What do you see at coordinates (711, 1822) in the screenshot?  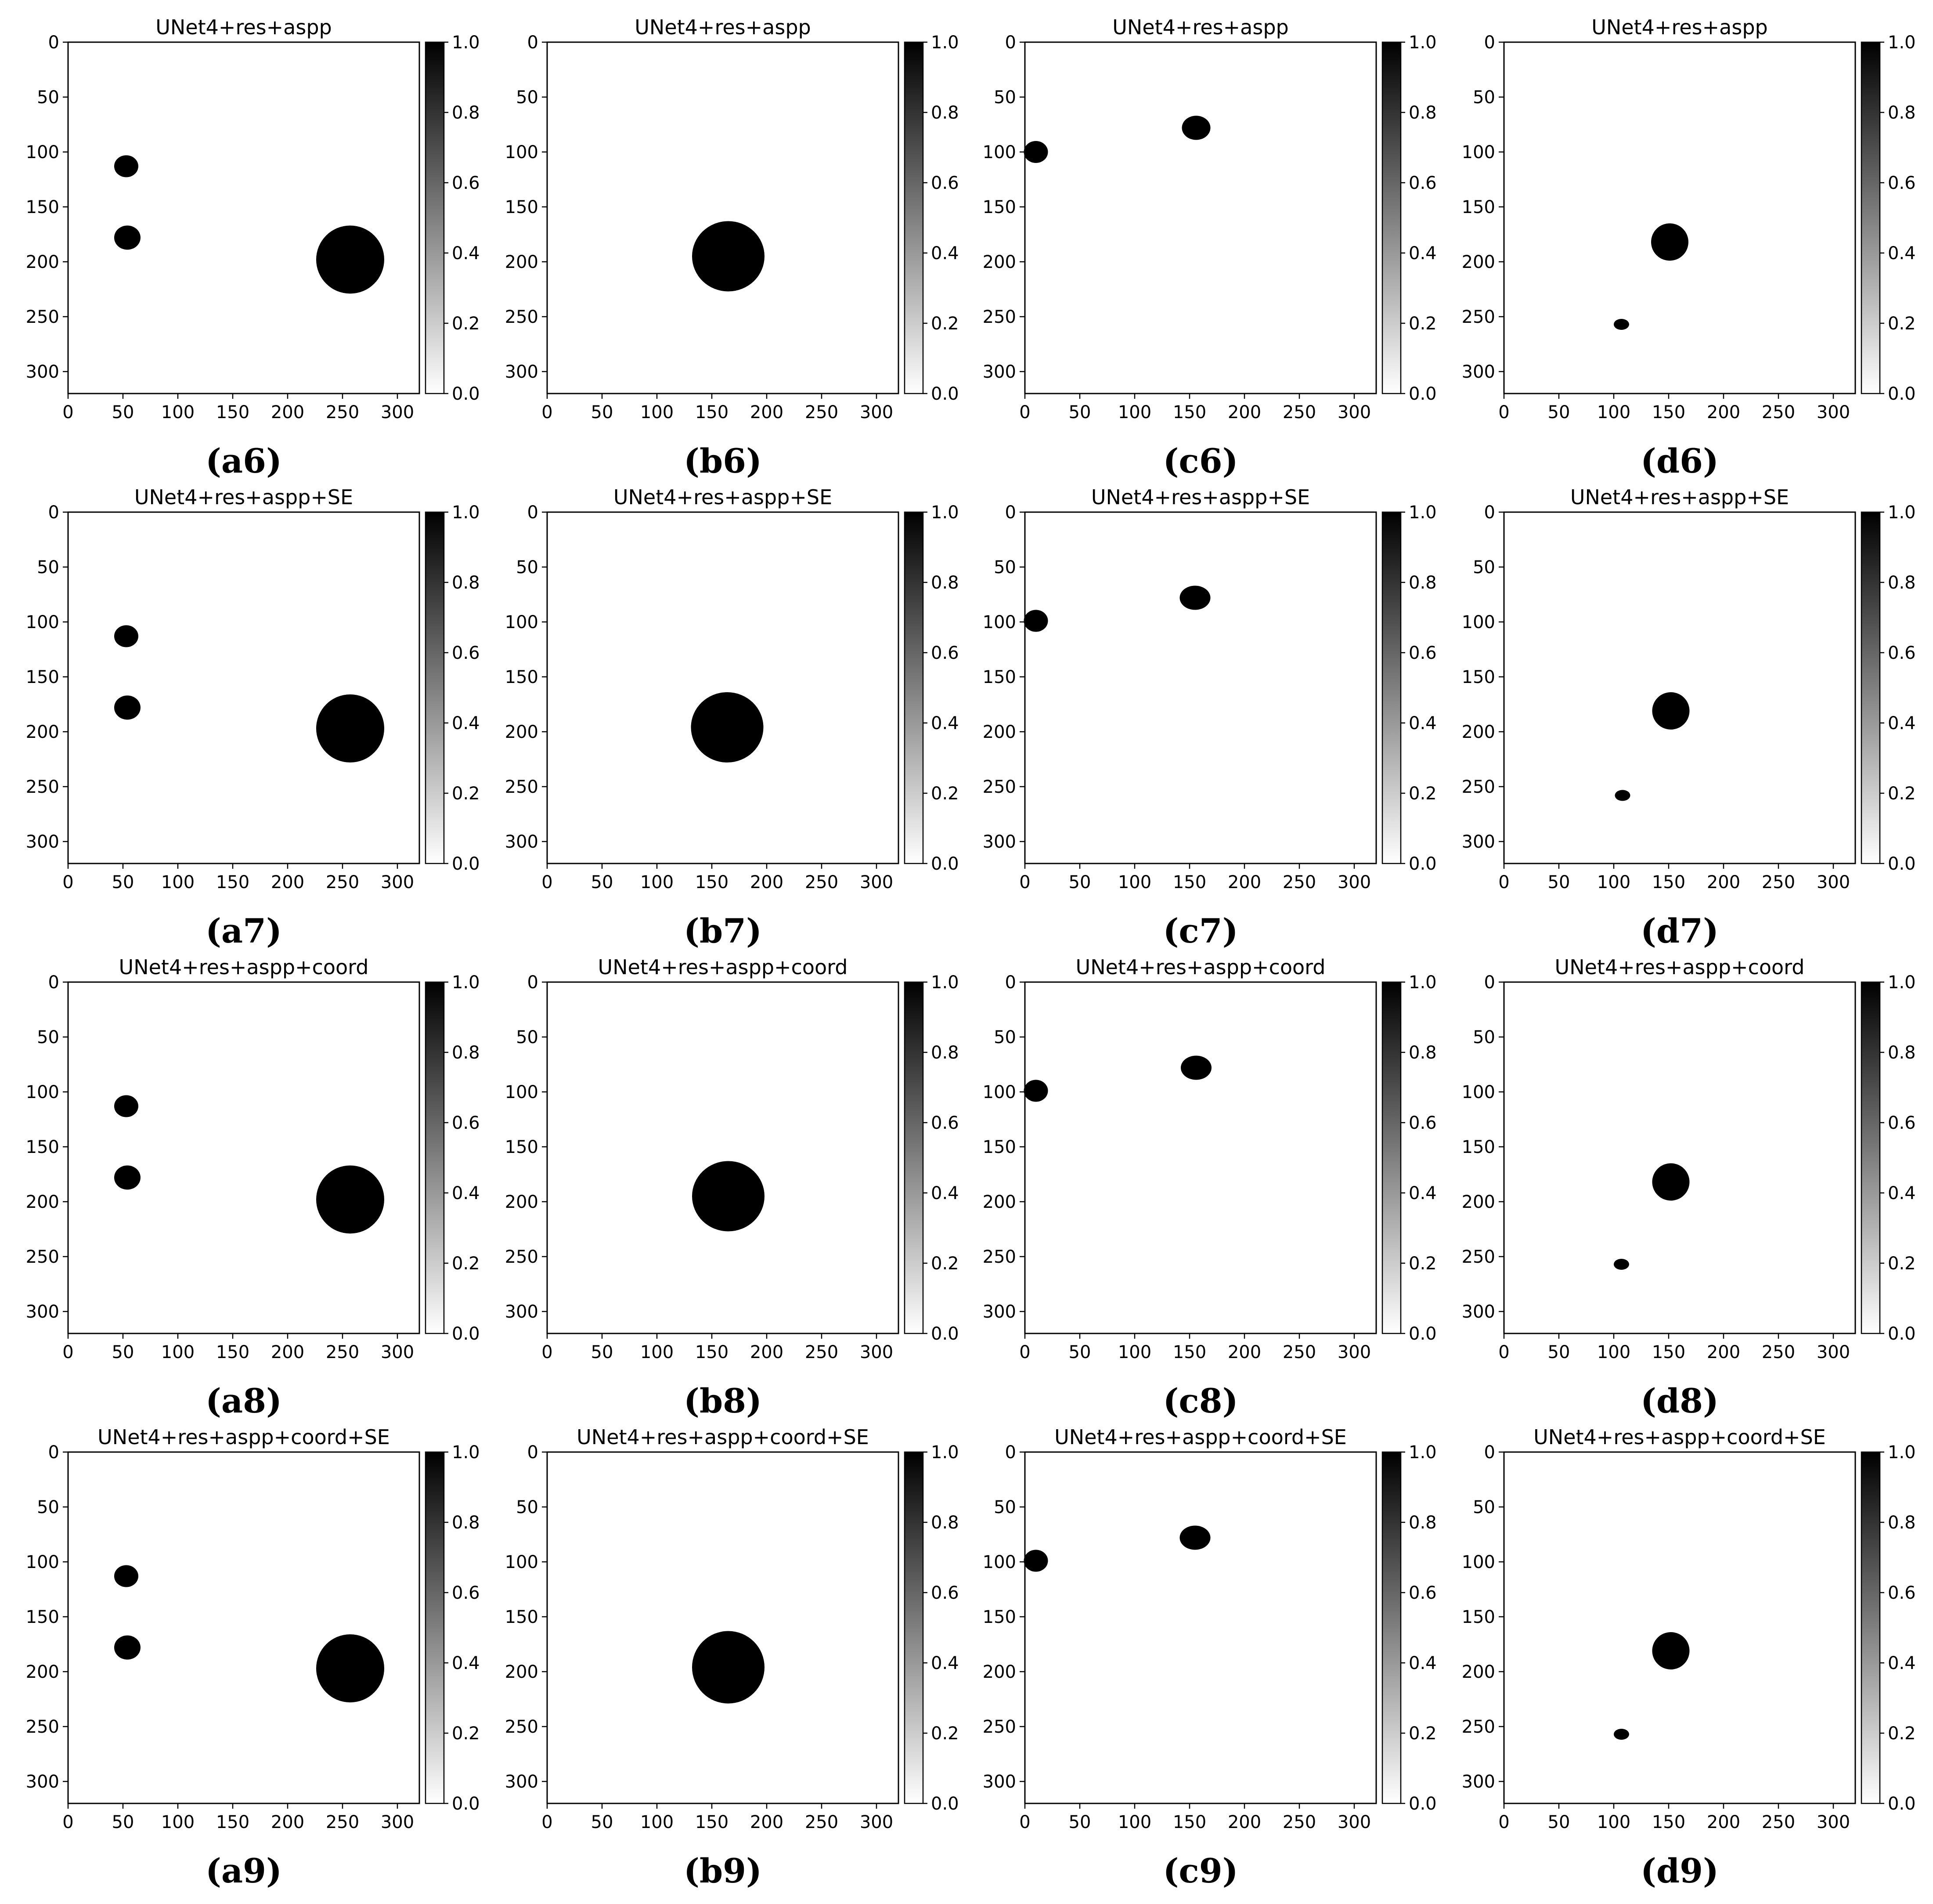 I see `x-tick-label: 150` at bounding box center [711, 1822].